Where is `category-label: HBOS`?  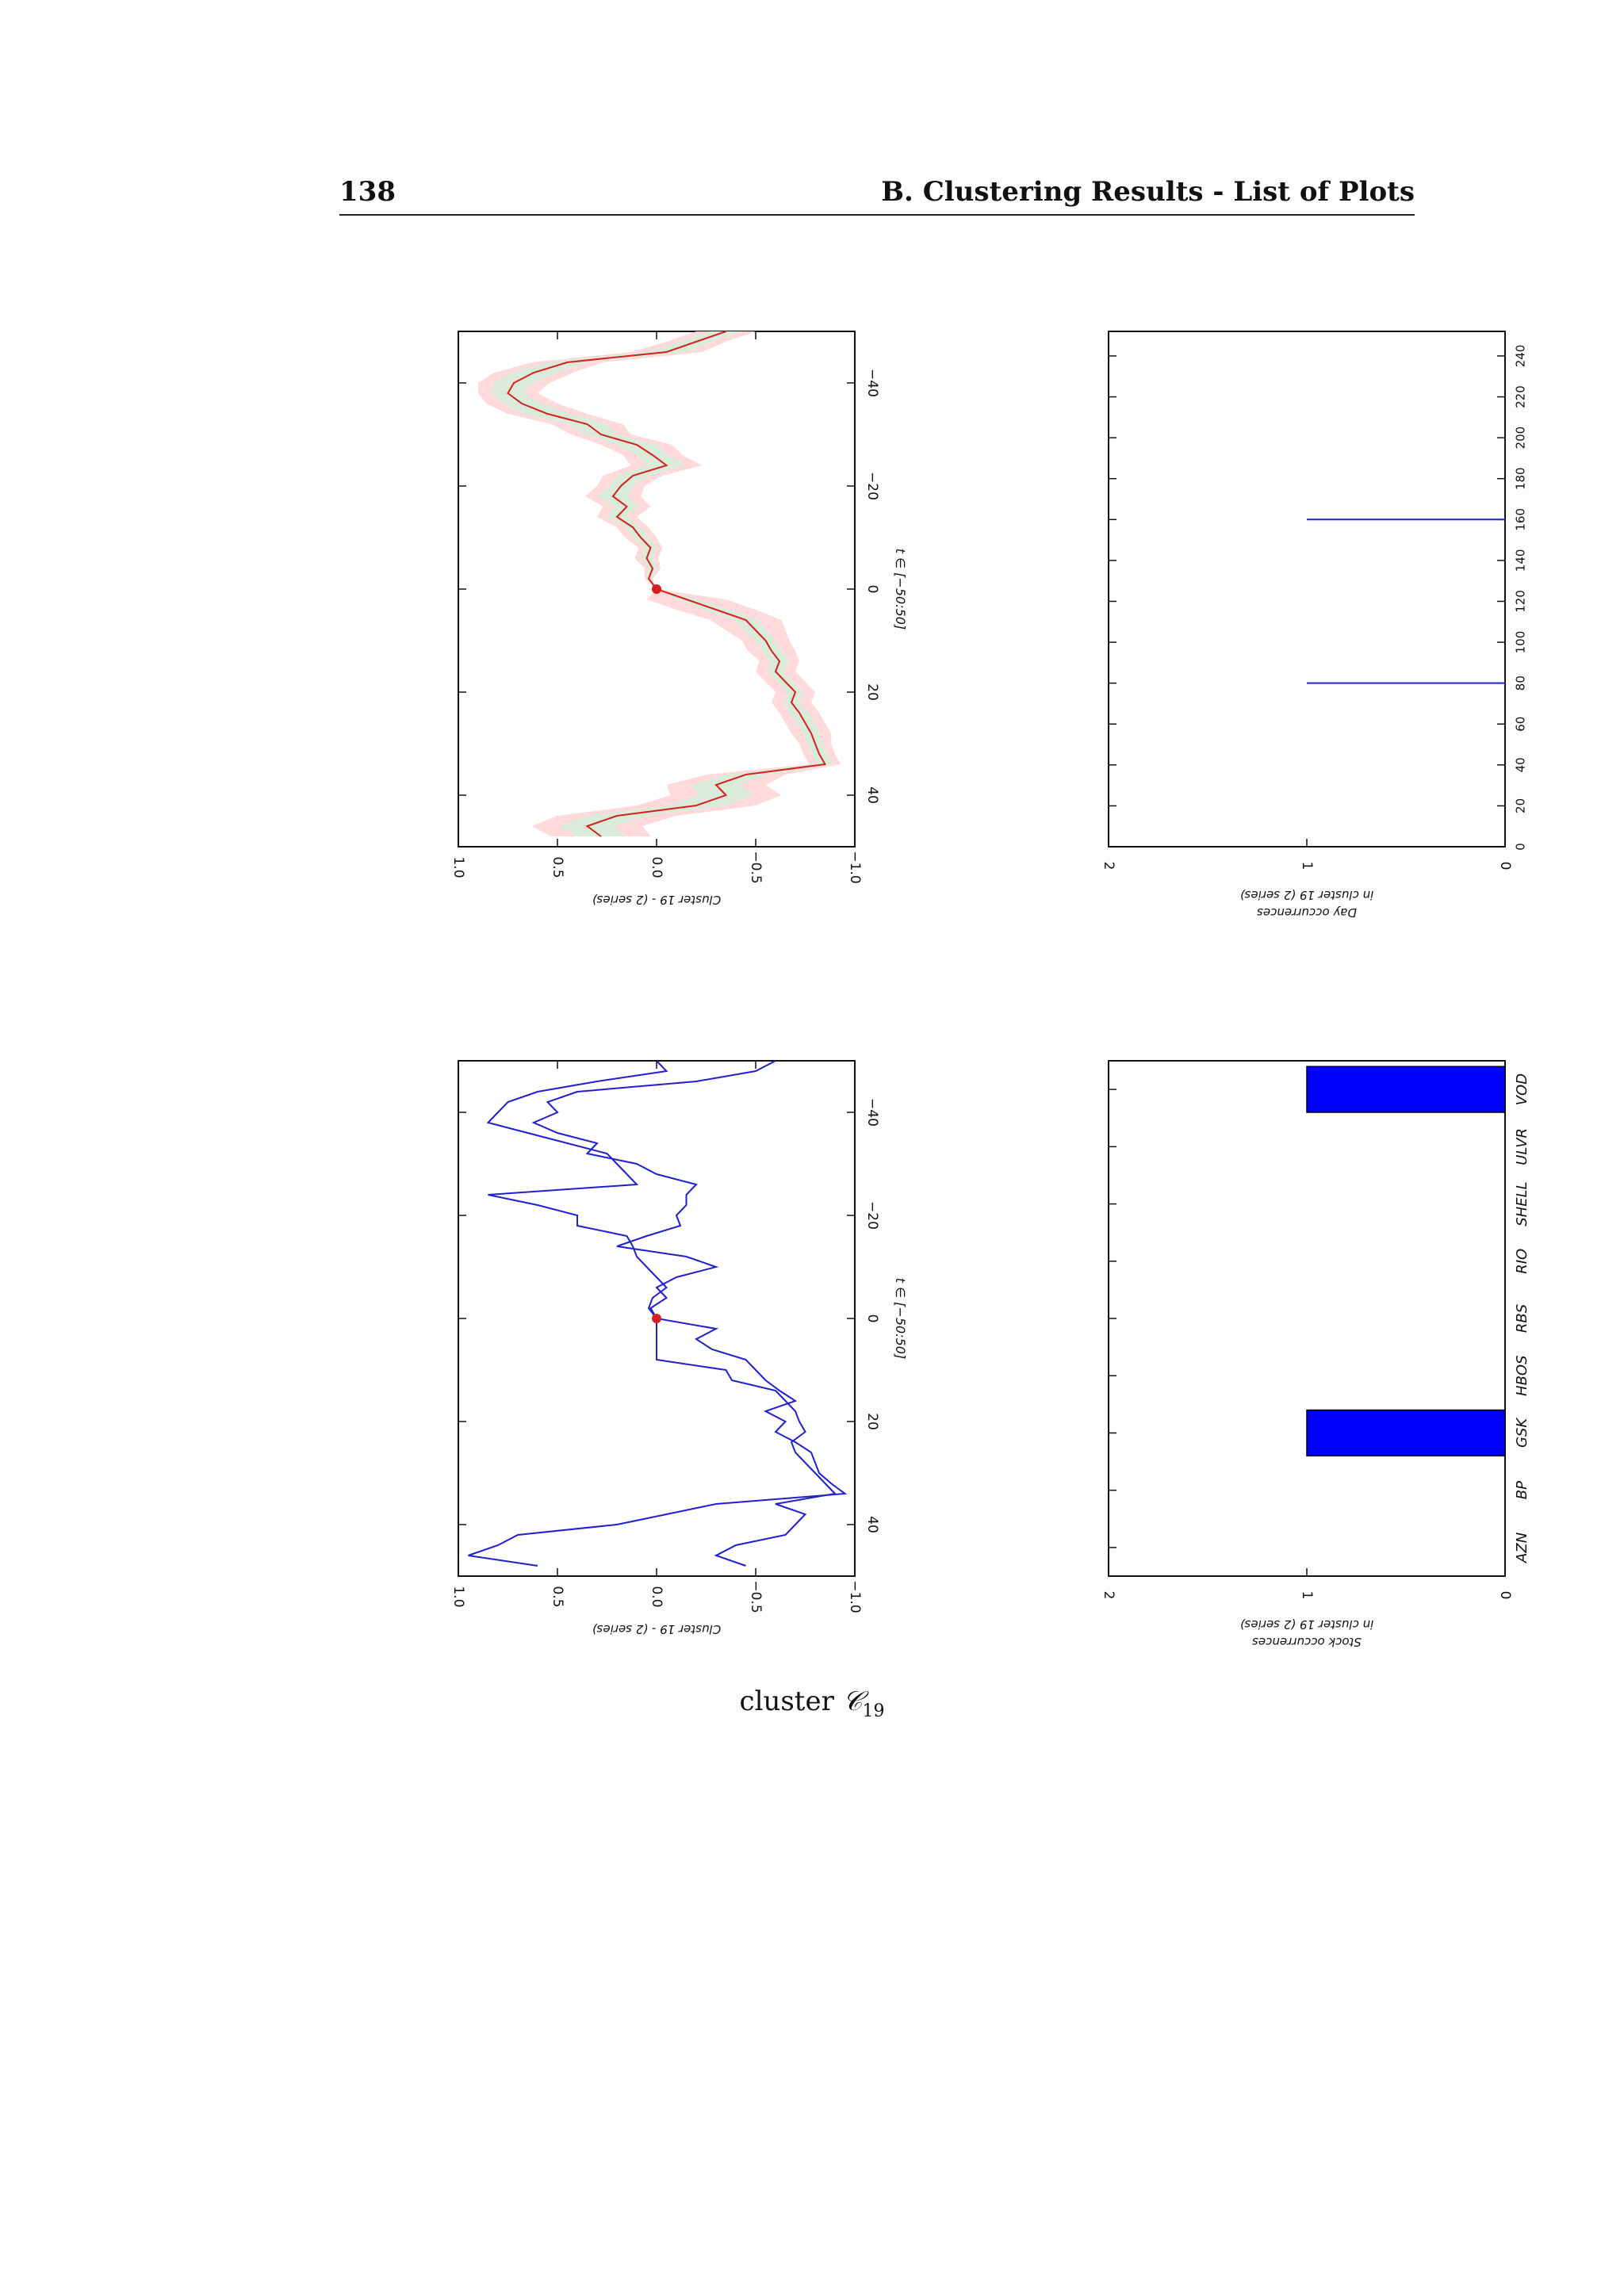 category-label: HBOS is located at coordinates (1522, 1375).